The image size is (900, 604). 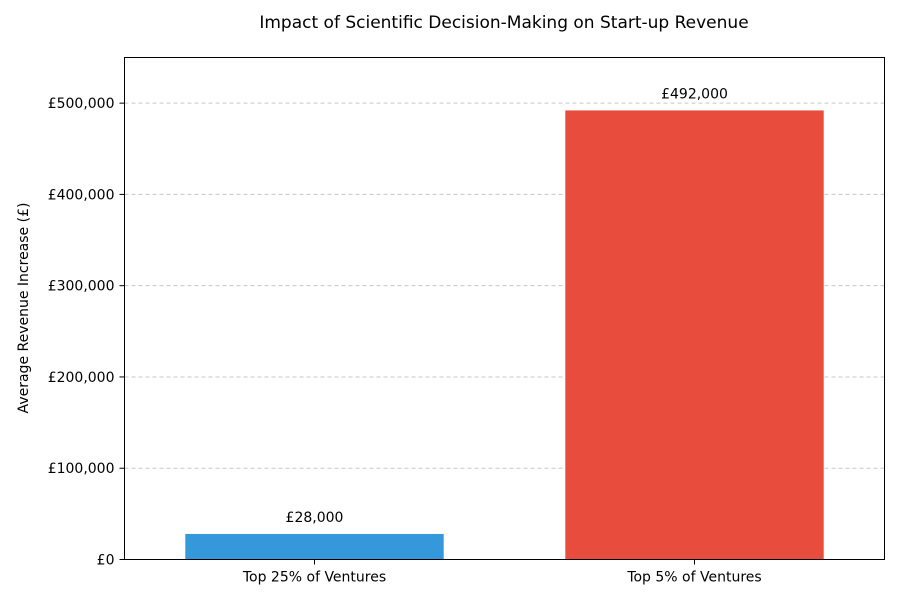 I want to click on y-tick-label: £300,000, so click(x=81, y=287).